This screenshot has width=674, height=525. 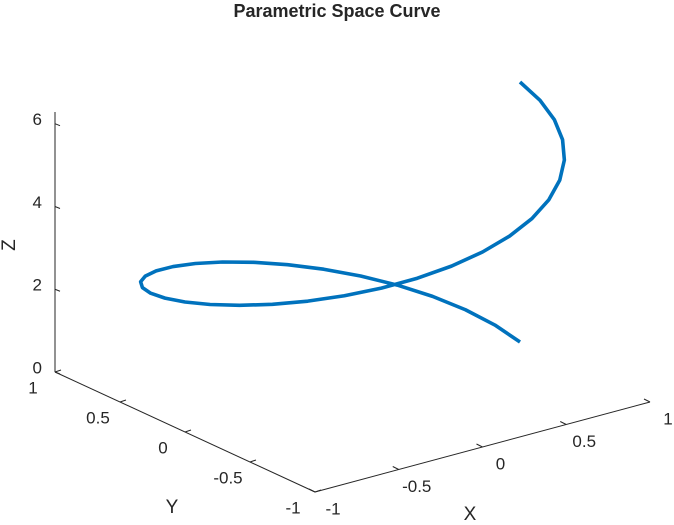 I want to click on x-tick-label: -0.5, so click(x=416, y=486).